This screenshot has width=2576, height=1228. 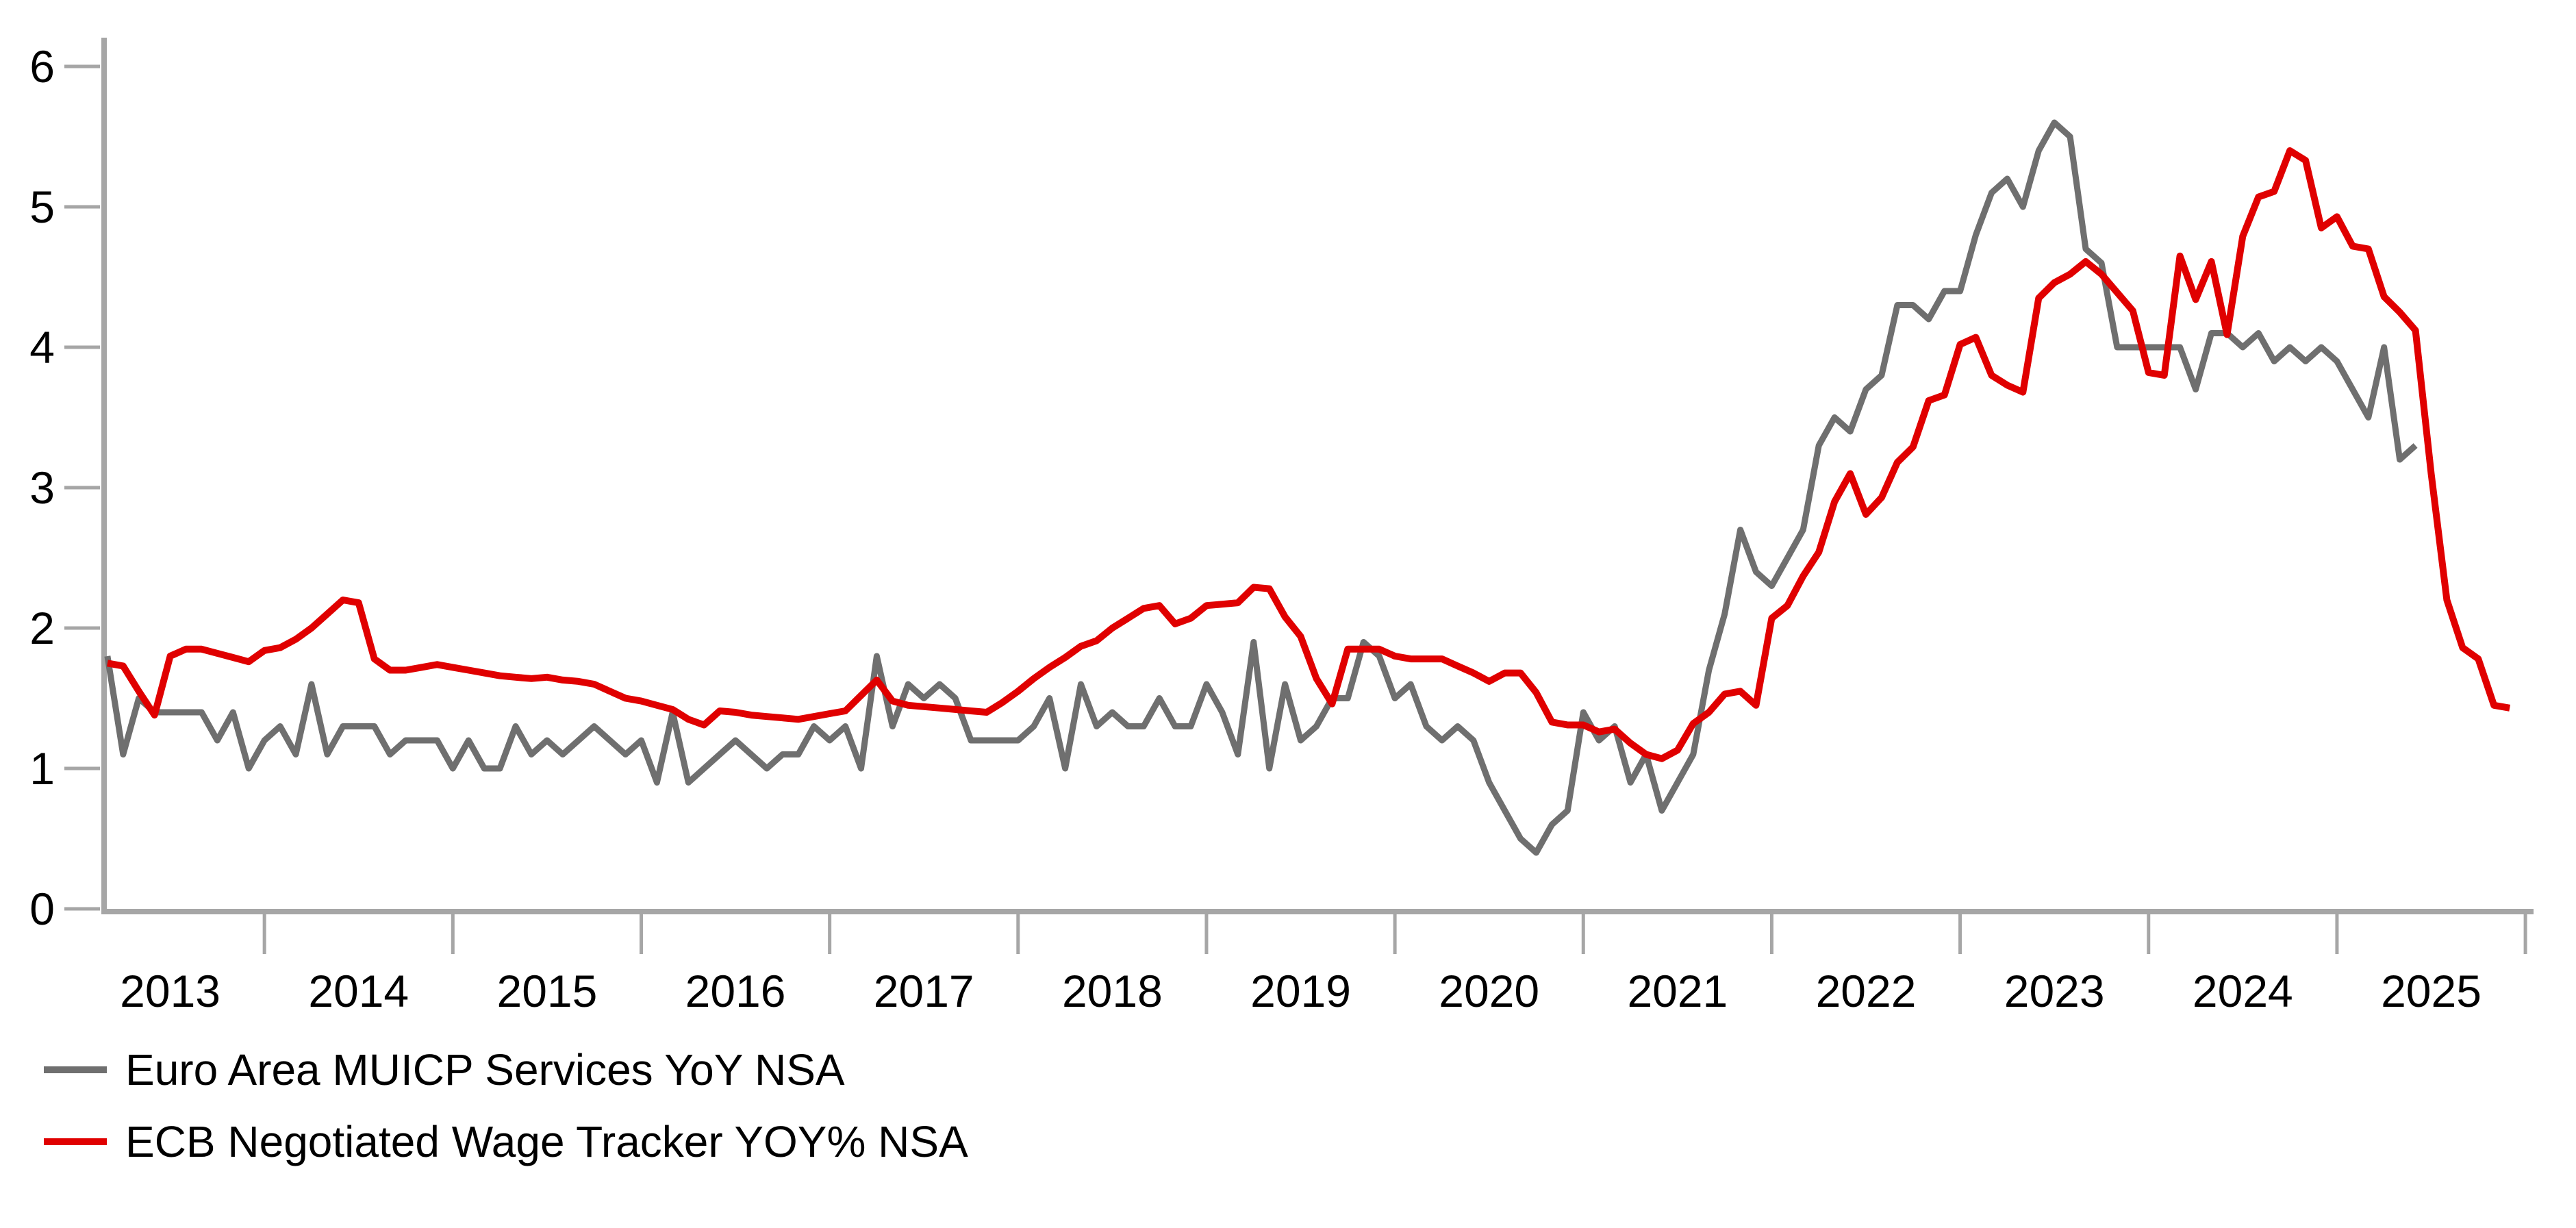 I want to click on legend-label: ECB Negotiated Wage Tracker YOY% NSA, so click(x=546, y=1142).